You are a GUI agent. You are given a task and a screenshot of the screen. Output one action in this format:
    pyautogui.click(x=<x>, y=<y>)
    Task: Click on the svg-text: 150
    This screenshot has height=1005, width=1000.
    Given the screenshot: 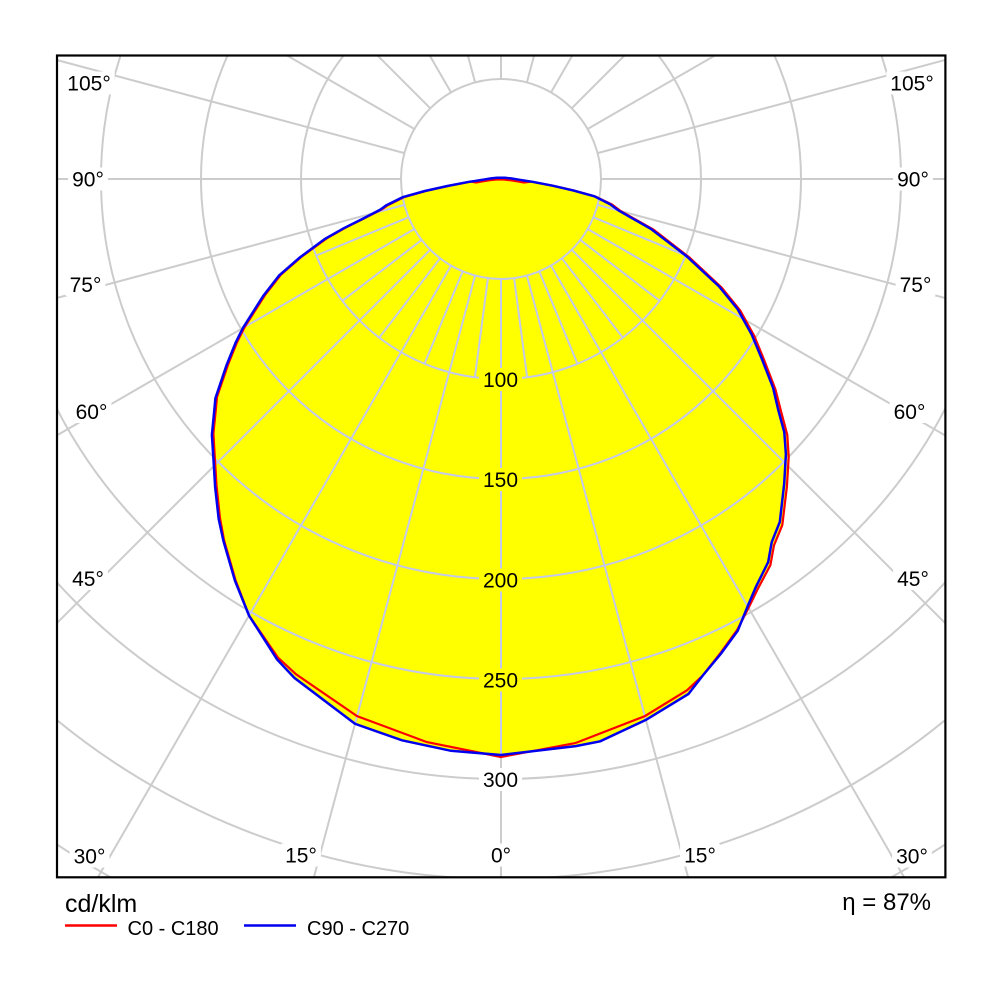 What is the action you would take?
    pyautogui.click(x=500, y=480)
    